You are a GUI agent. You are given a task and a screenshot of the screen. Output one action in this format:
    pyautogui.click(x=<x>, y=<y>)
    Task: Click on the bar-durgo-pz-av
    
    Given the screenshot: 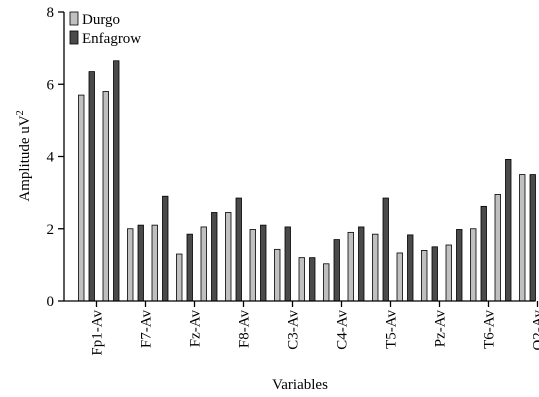 What is the action you would take?
    pyautogui.click(x=424, y=276)
    